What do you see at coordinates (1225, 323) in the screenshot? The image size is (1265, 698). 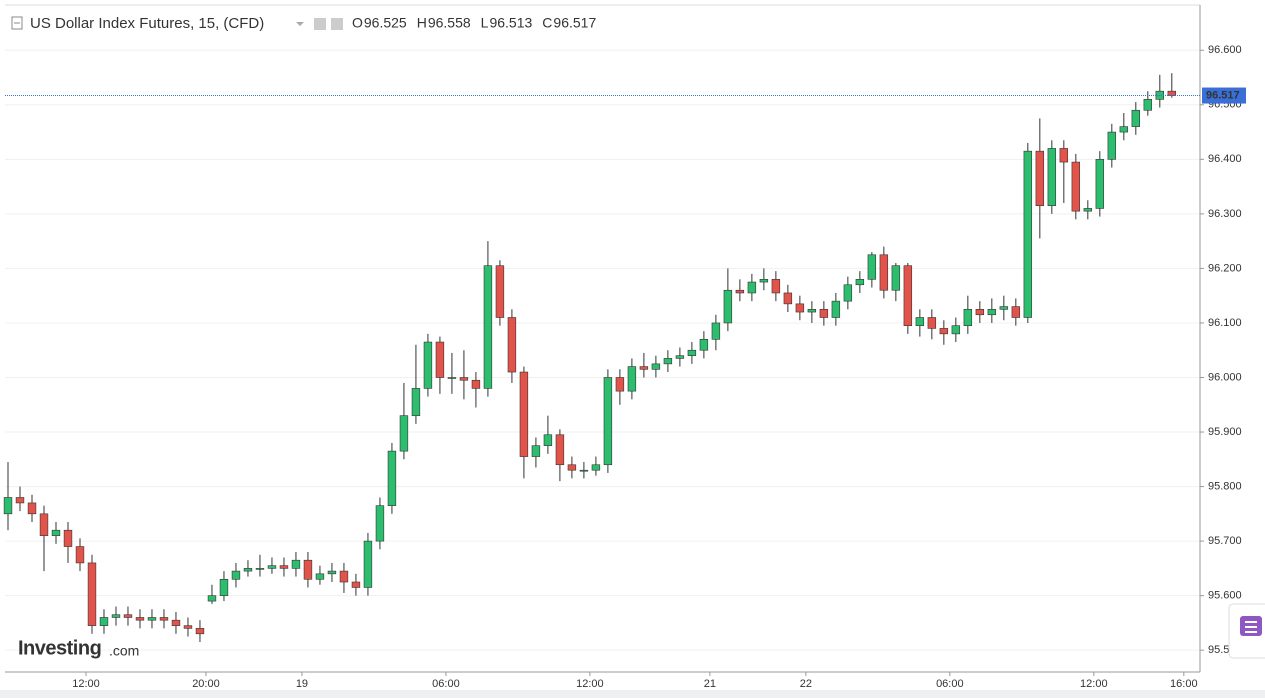 I see `y-tick-label: 96.100` at bounding box center [1225, 323].